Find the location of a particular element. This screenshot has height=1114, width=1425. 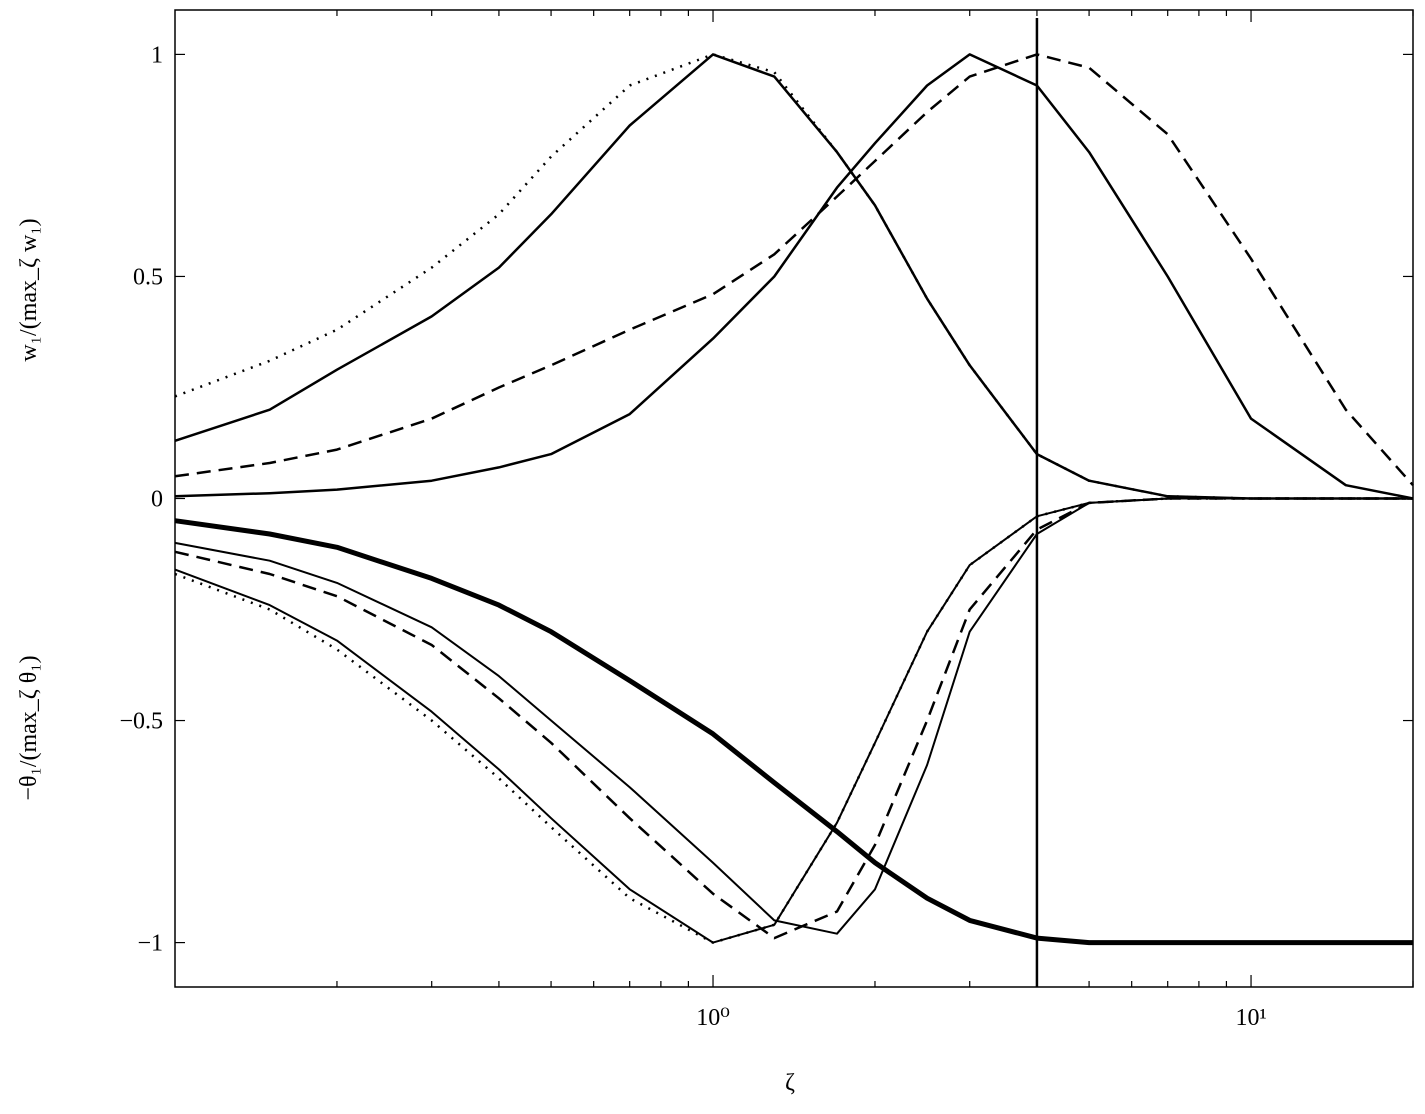

x-axis-label: ζ is located at coordinates (790, 1083).